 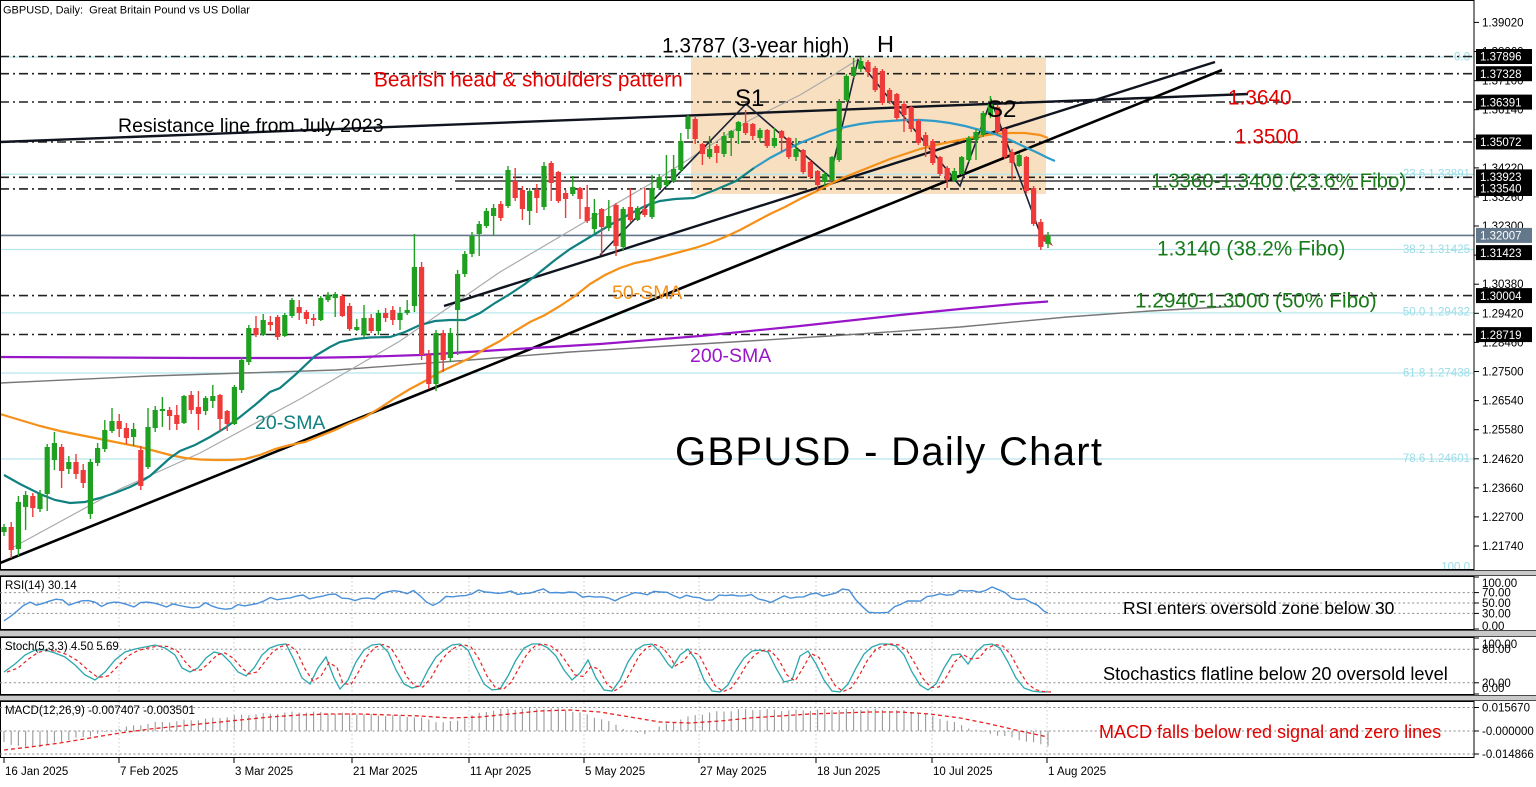 What do you see at coordinates (1503, 402) in the screenshot?
I see `svg-text: 1.26540` at bounding box center [1503, 402].